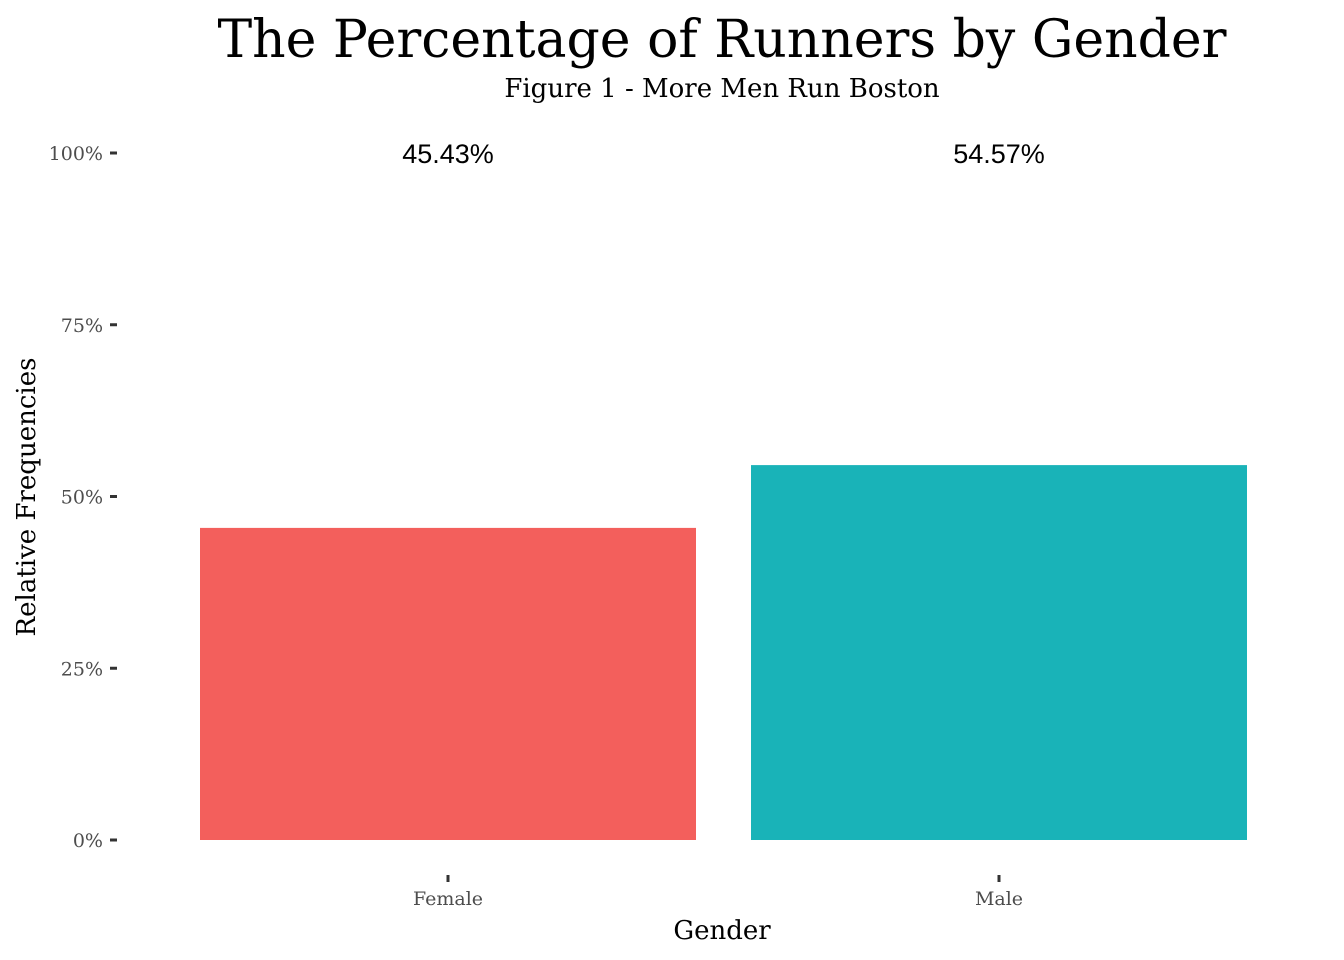 Image resolution: width=1344 pixels, height=960 pixels. I want to click on data-label-female: 45.43%, so click(448, 154).